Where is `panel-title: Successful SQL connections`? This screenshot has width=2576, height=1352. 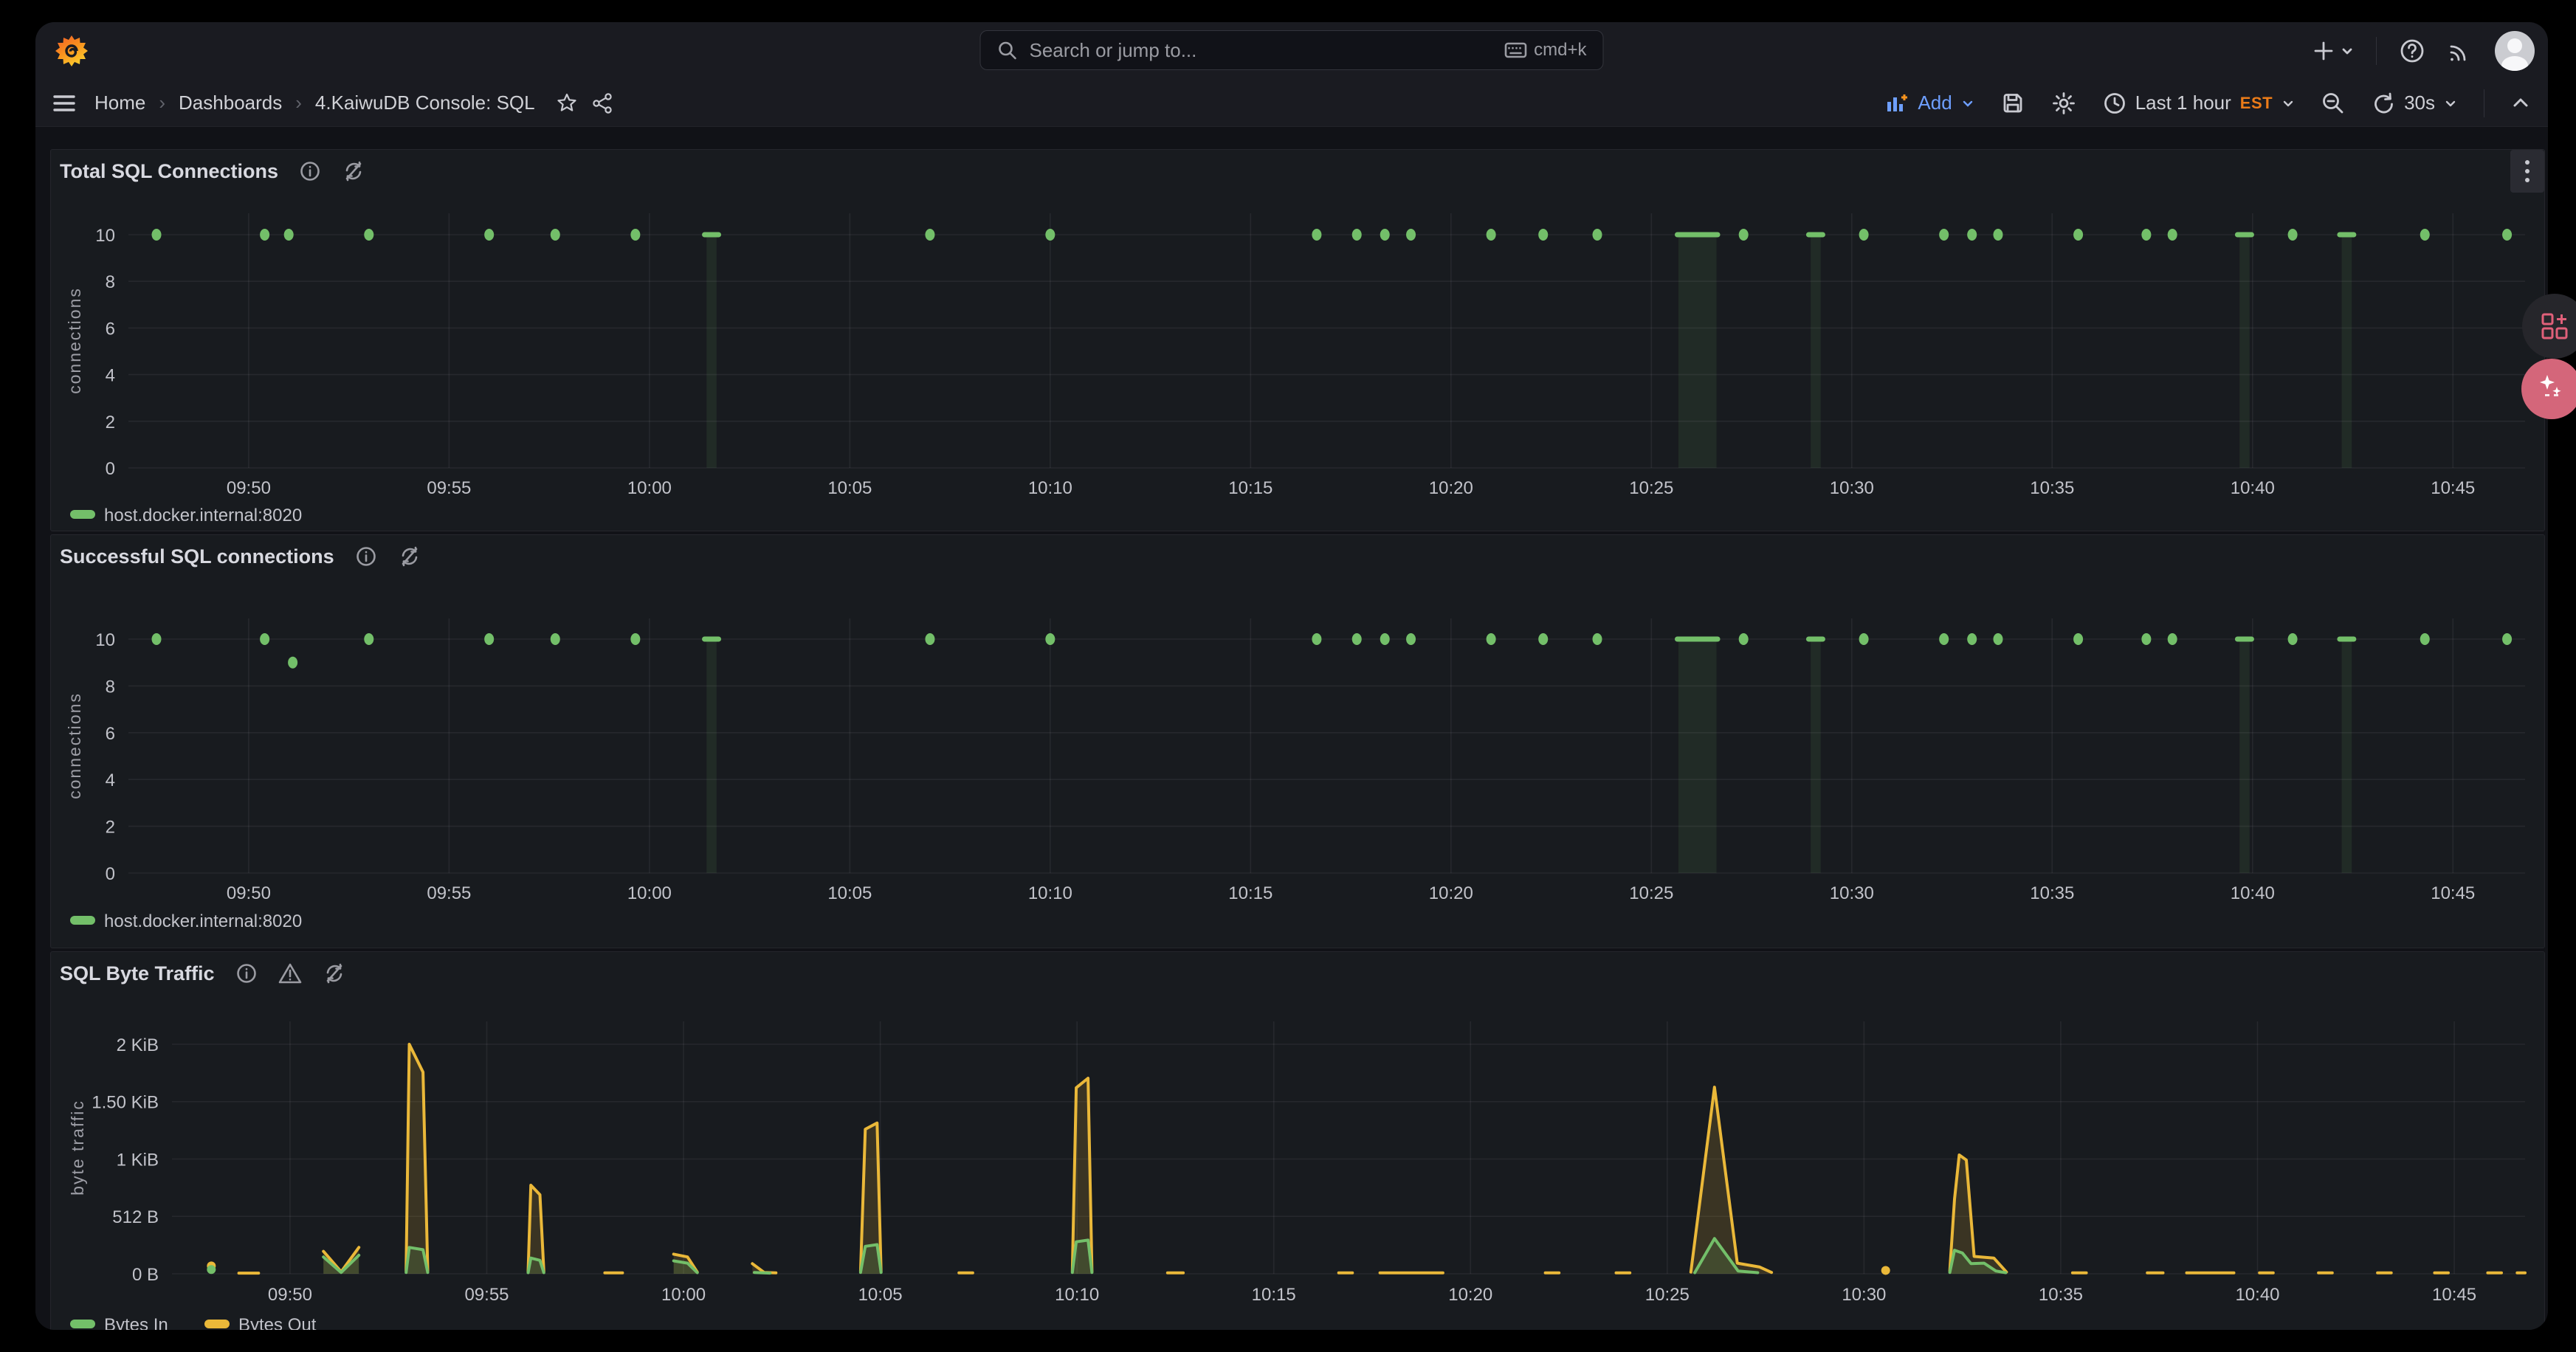
panel-title: Successful SQL connections is located at coordinates (197, 556).